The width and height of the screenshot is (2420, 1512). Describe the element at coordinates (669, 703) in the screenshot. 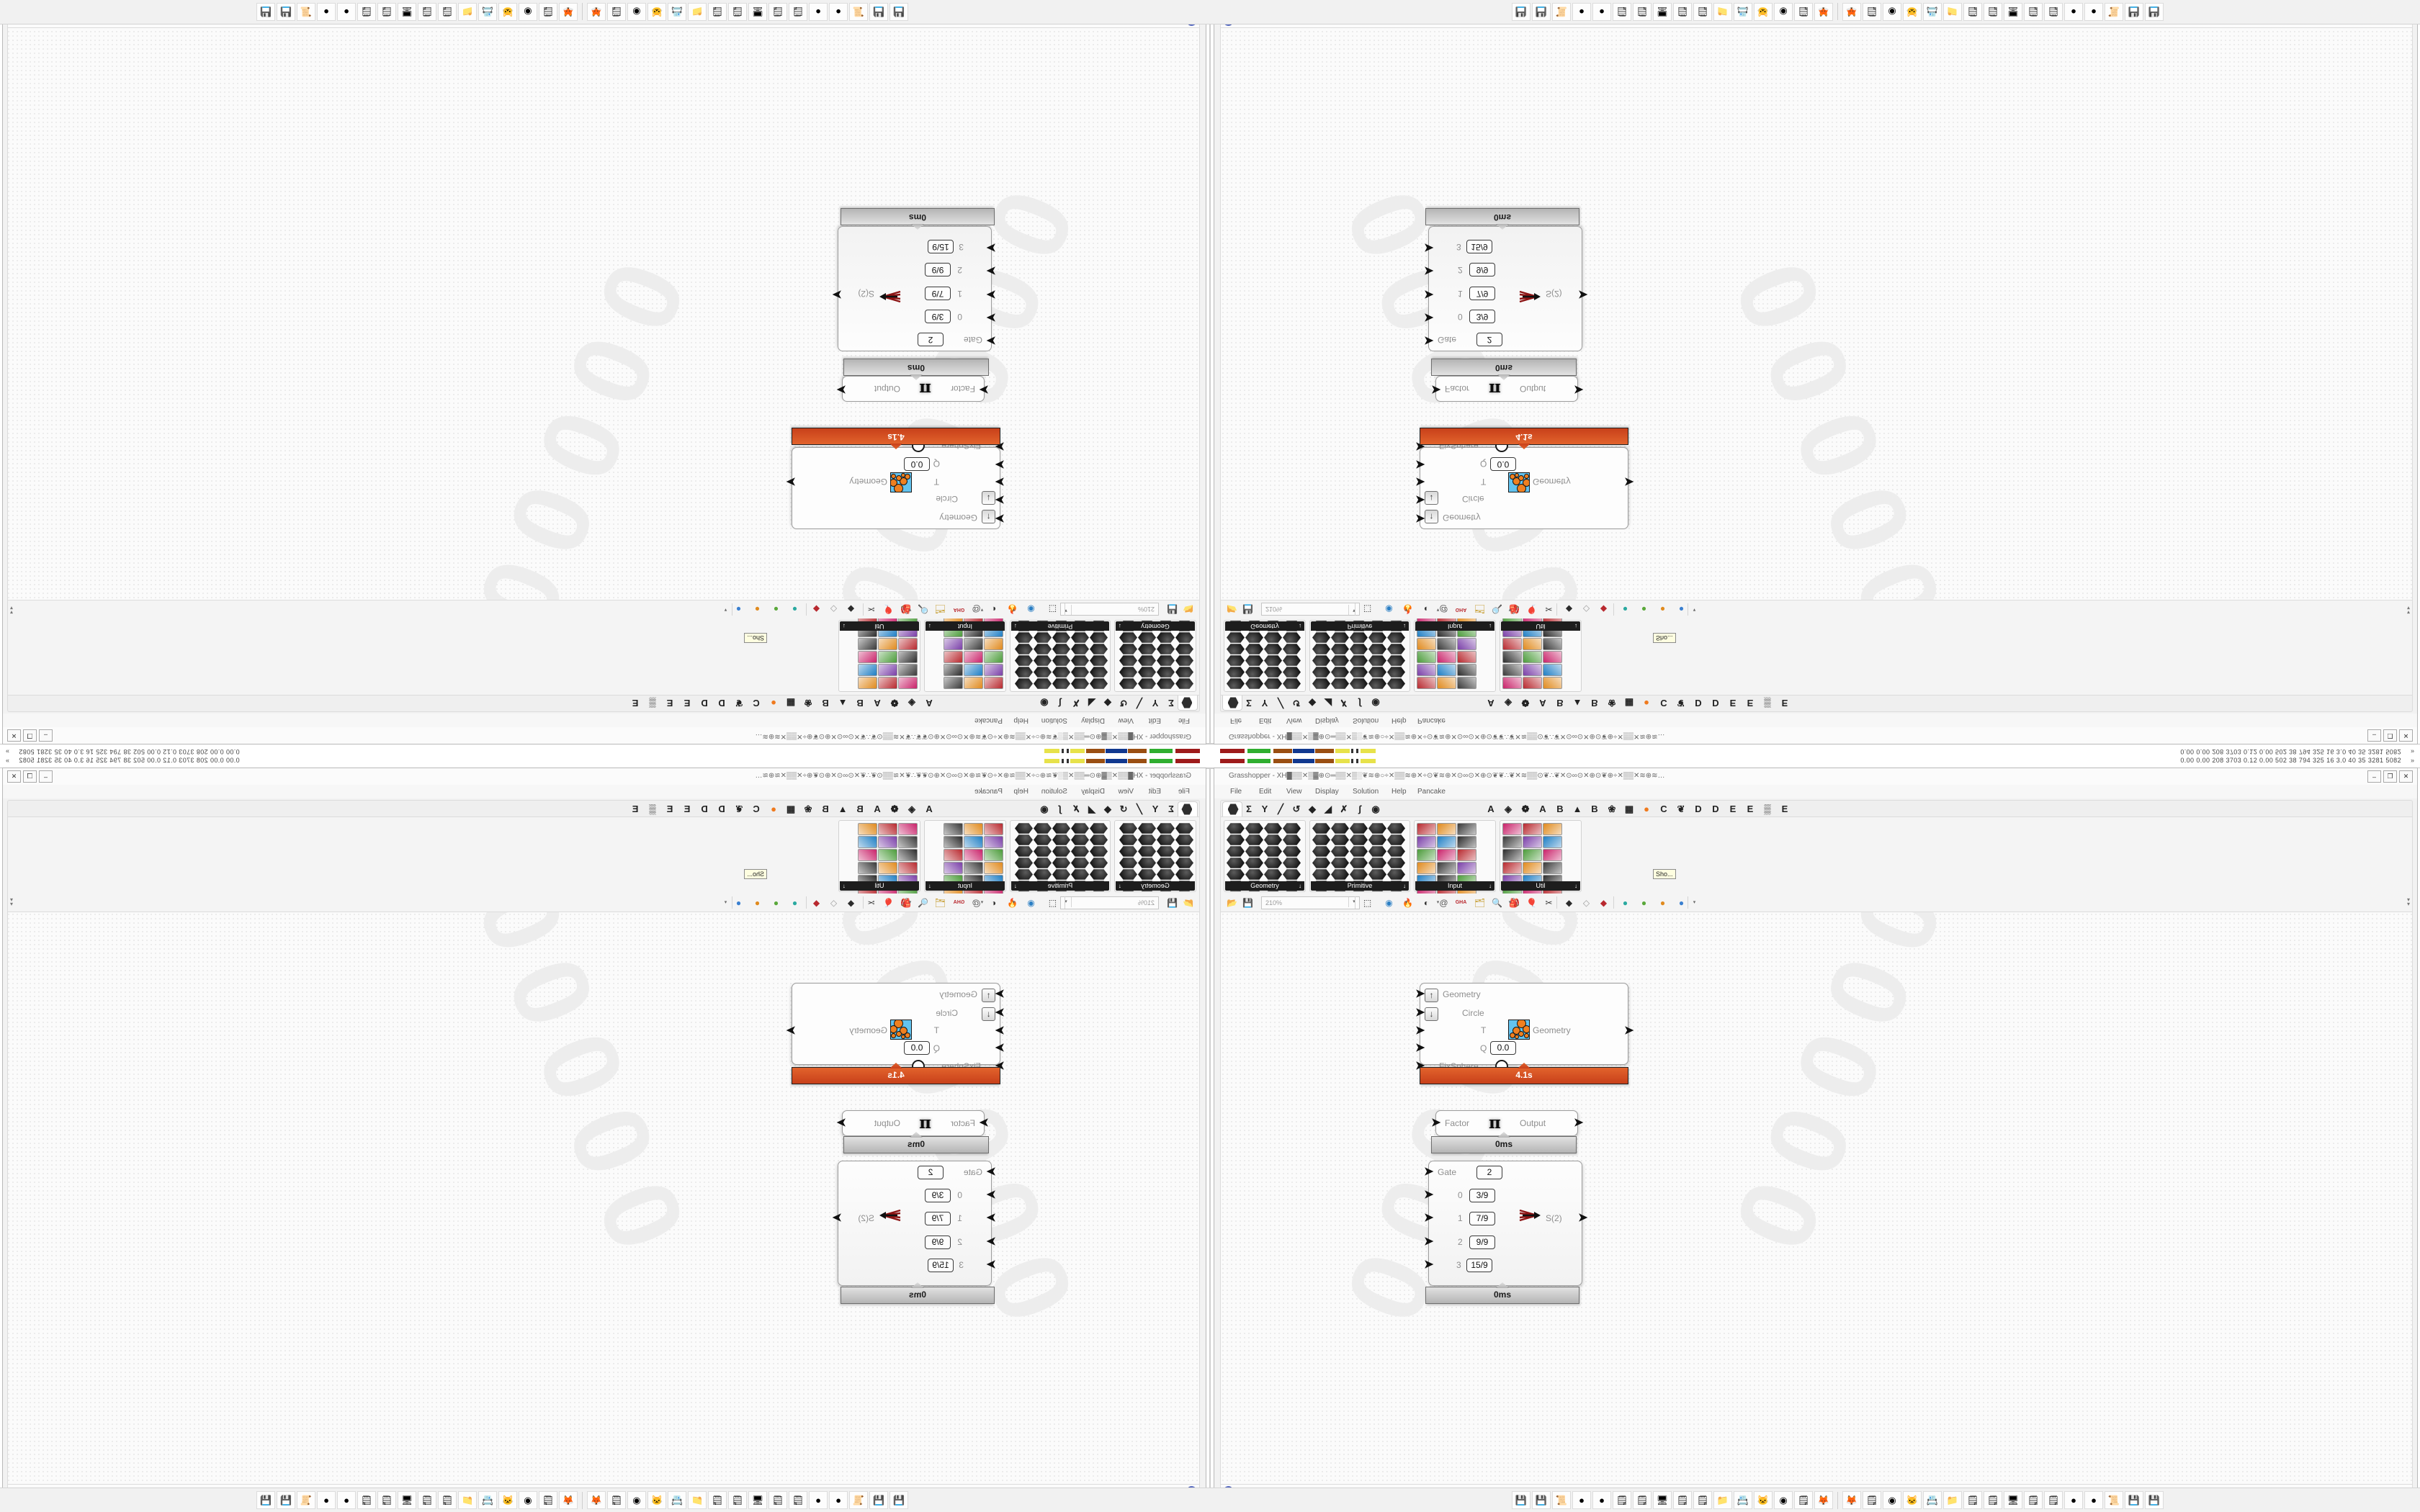

I see `ribbon-tab-25: E` at that location.